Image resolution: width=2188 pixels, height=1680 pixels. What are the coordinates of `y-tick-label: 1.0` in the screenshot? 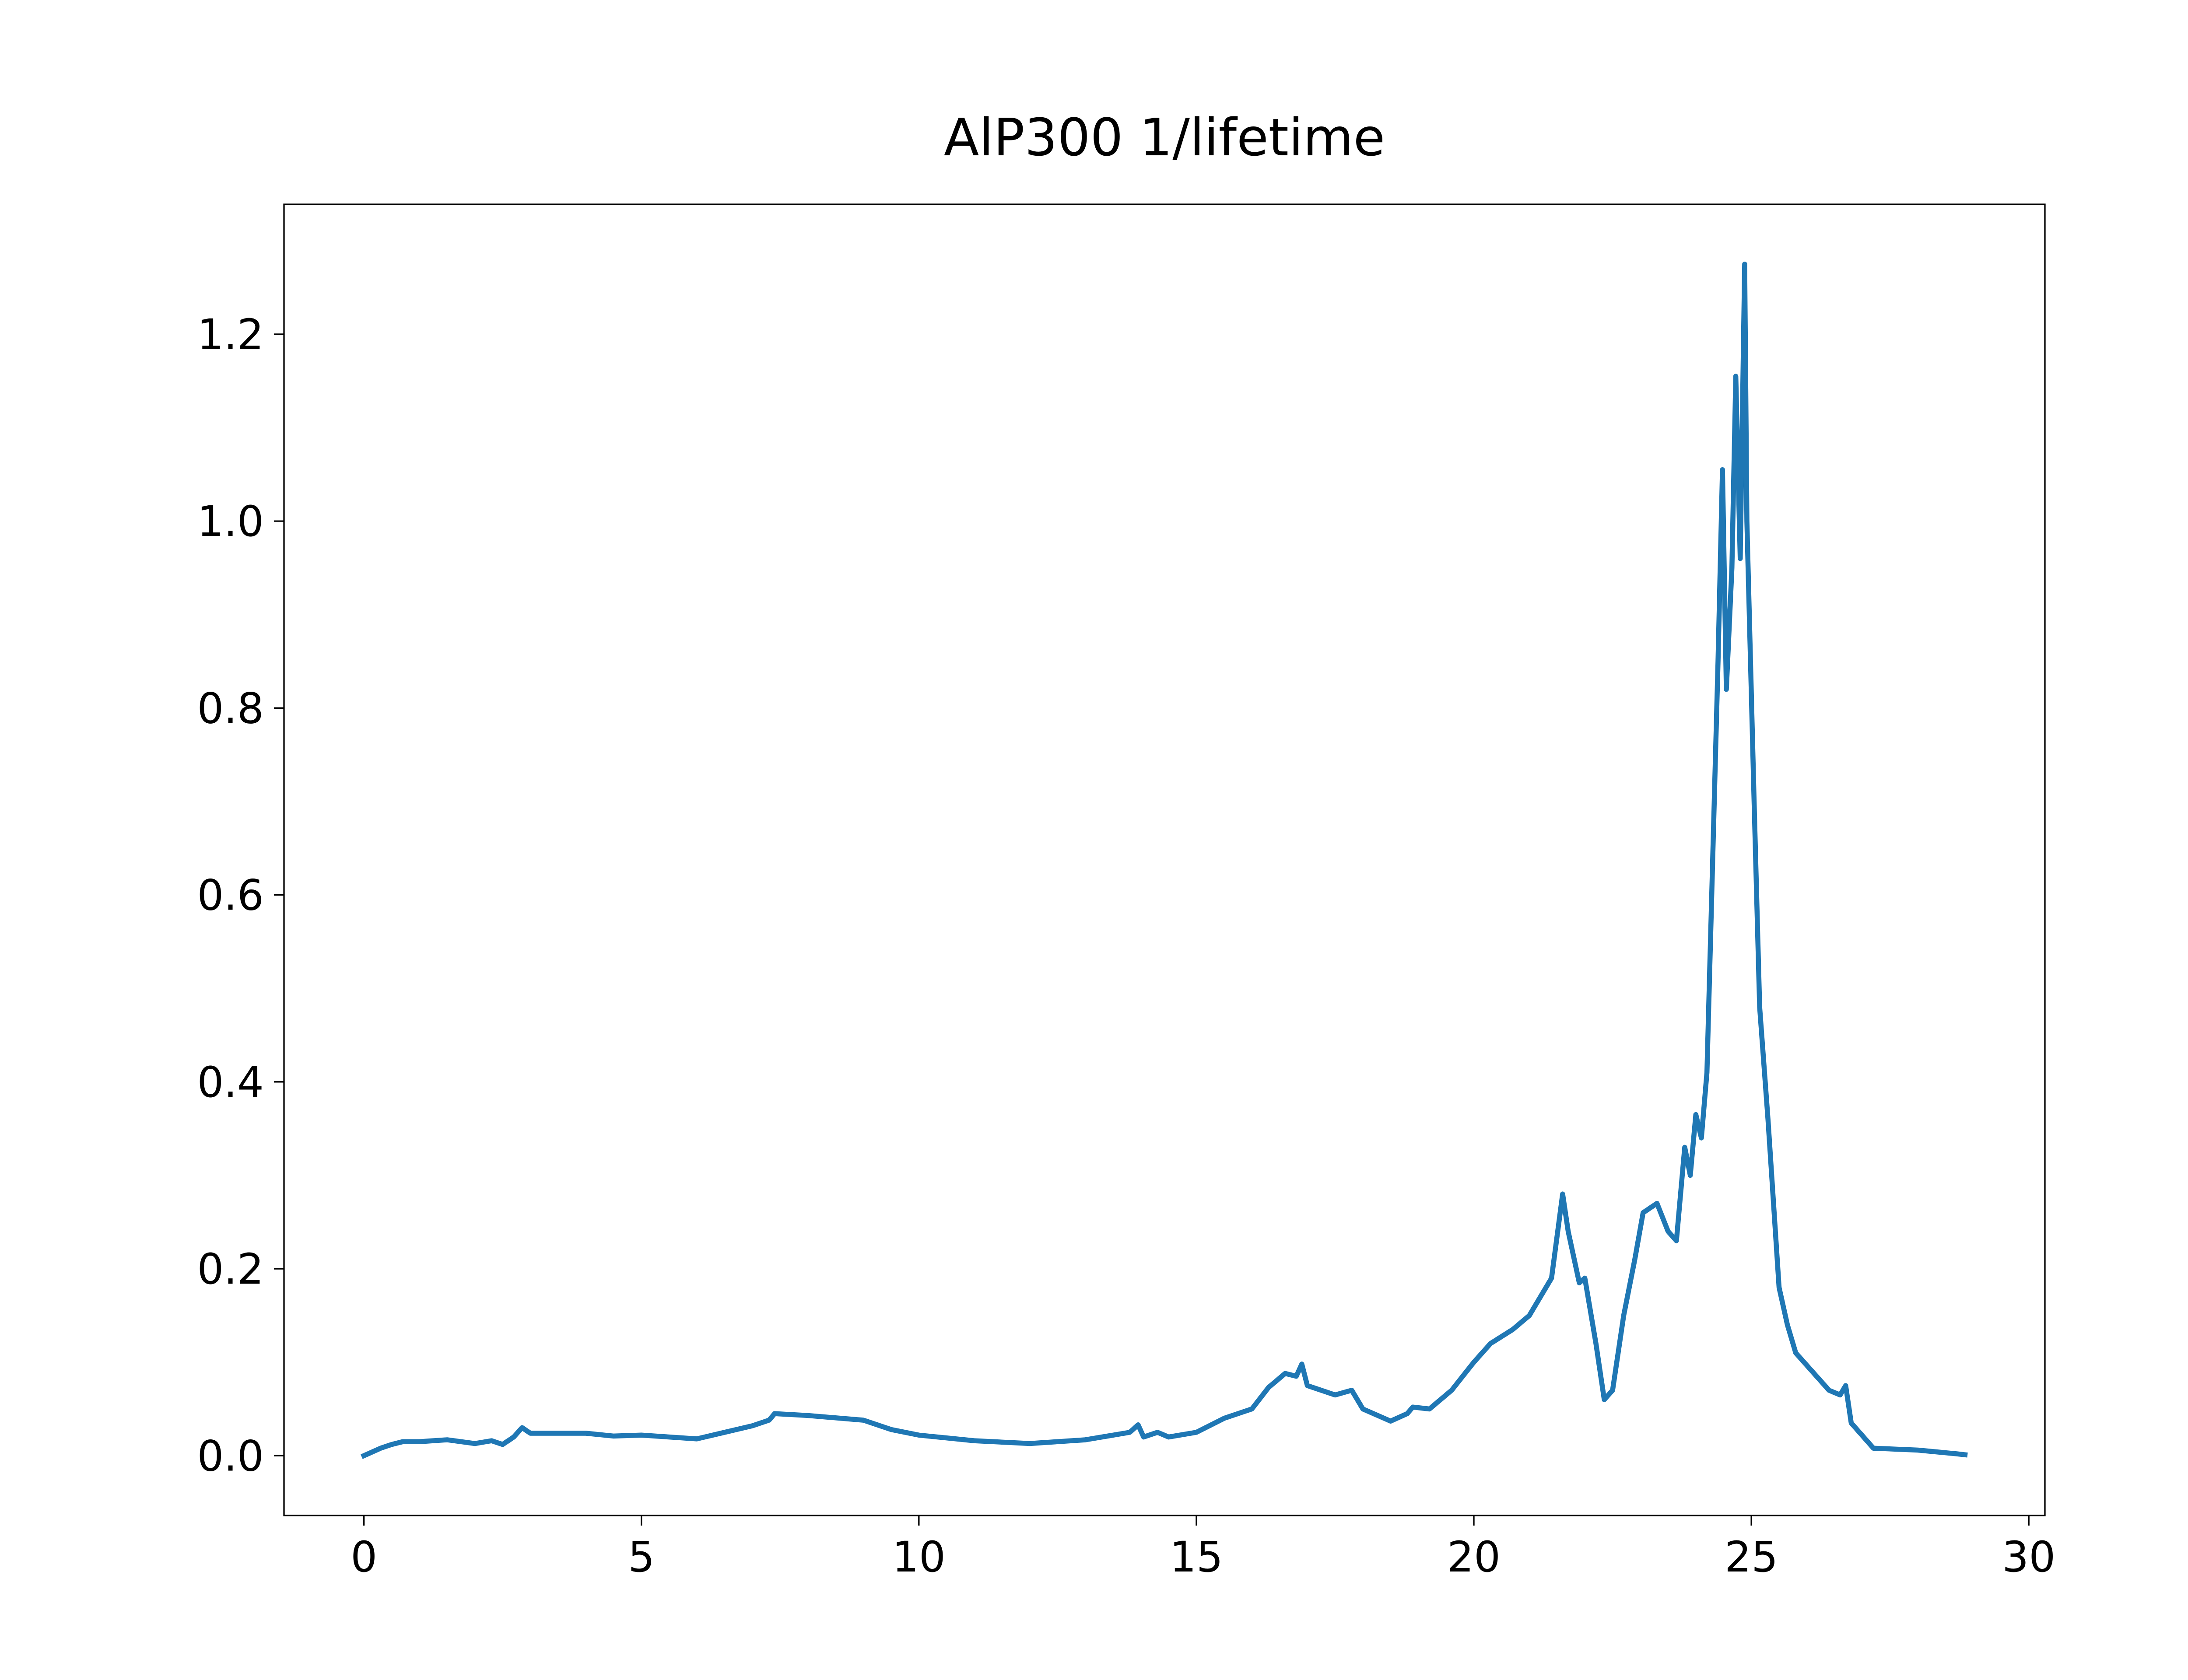 It's located at (230, 521).